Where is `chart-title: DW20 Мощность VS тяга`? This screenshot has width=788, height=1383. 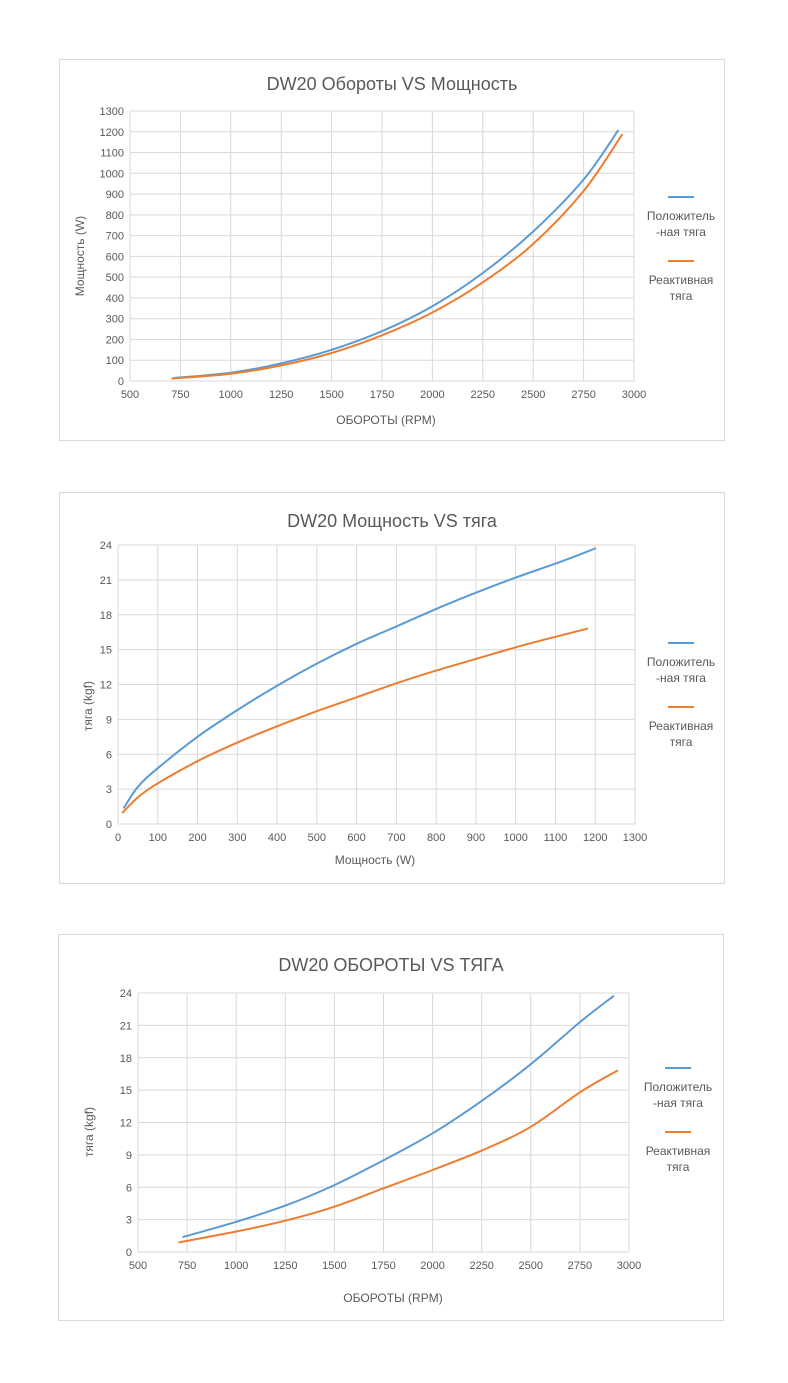
chart-title: DW20 Мощность VS тяга is located at coordinates (392, 521).